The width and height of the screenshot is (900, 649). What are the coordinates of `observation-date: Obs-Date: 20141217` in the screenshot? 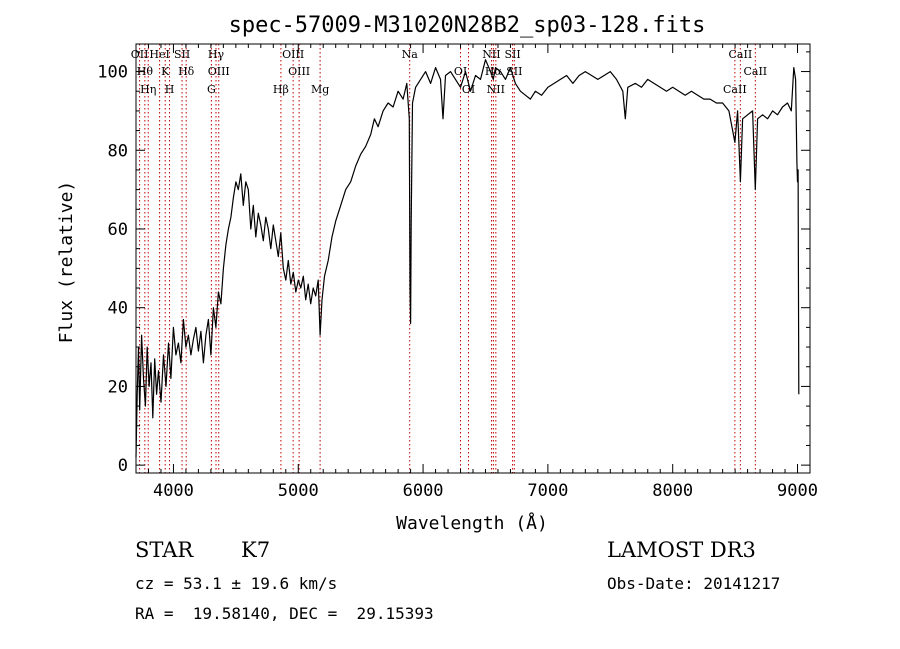 It's located at (694, 583).